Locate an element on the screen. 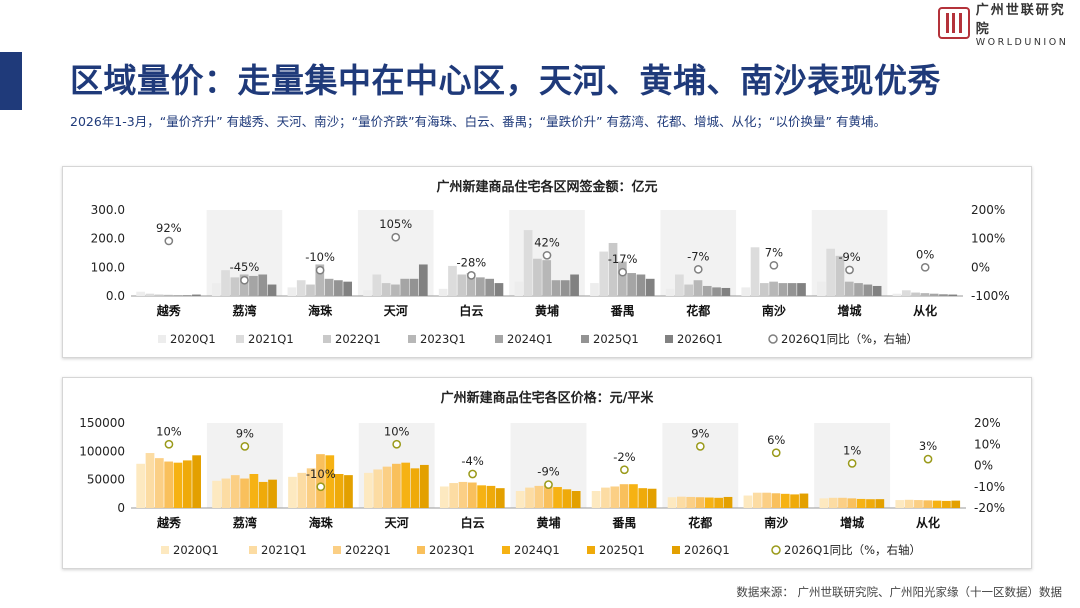  category-label: 荔湾 is located at coordinates (243, 310).